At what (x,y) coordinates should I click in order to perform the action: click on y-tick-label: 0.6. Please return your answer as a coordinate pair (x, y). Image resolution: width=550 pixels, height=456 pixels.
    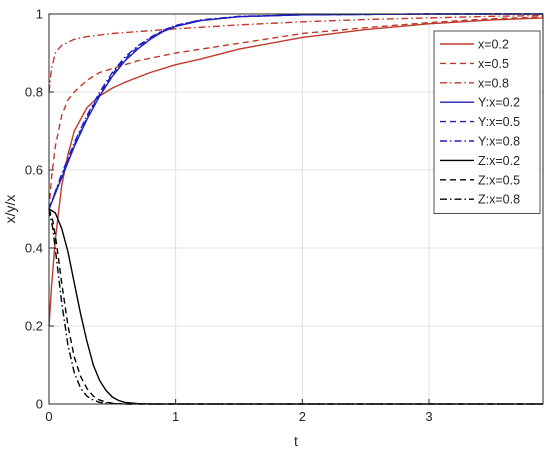
    Looking at the image, I should click on (34, 170).